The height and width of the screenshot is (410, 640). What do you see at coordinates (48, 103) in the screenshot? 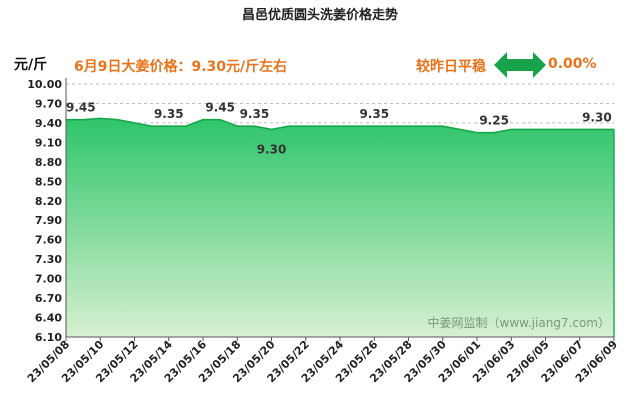
I see `y-tick-label: 9.70` at bounding box center [48, 103].